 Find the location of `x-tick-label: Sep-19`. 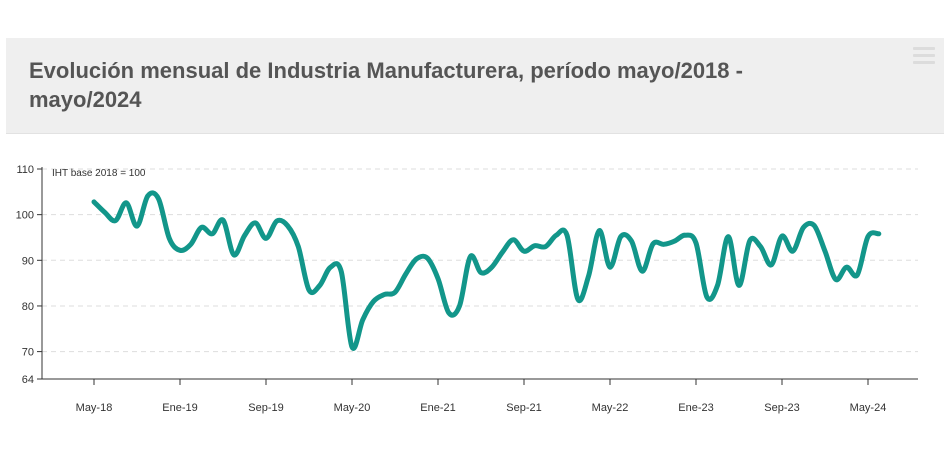

x-tick-label: Sep-19 is located at coordinates (265, 408).